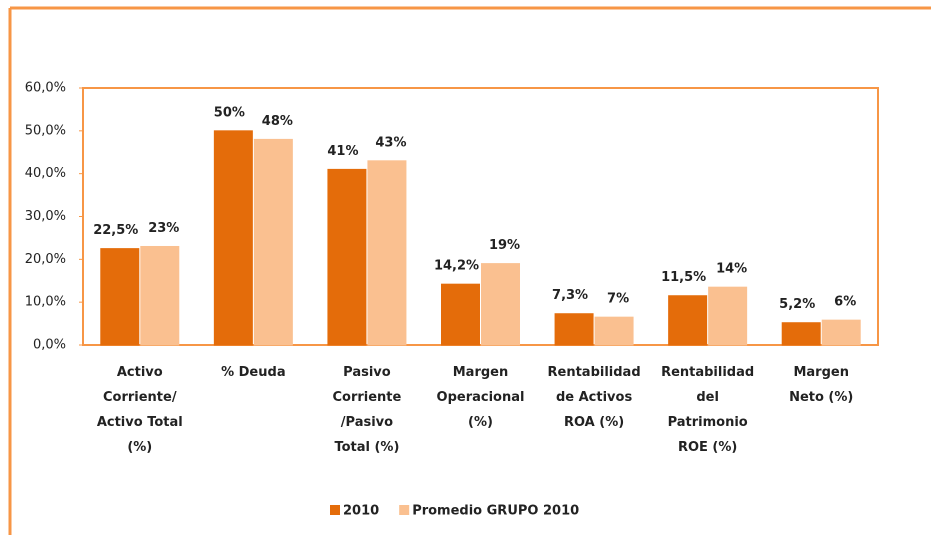 The image size is (931, 535). Describe the element at coordinates (361, 511) in the screenshot. I see `legend-label: 2010` at that location.